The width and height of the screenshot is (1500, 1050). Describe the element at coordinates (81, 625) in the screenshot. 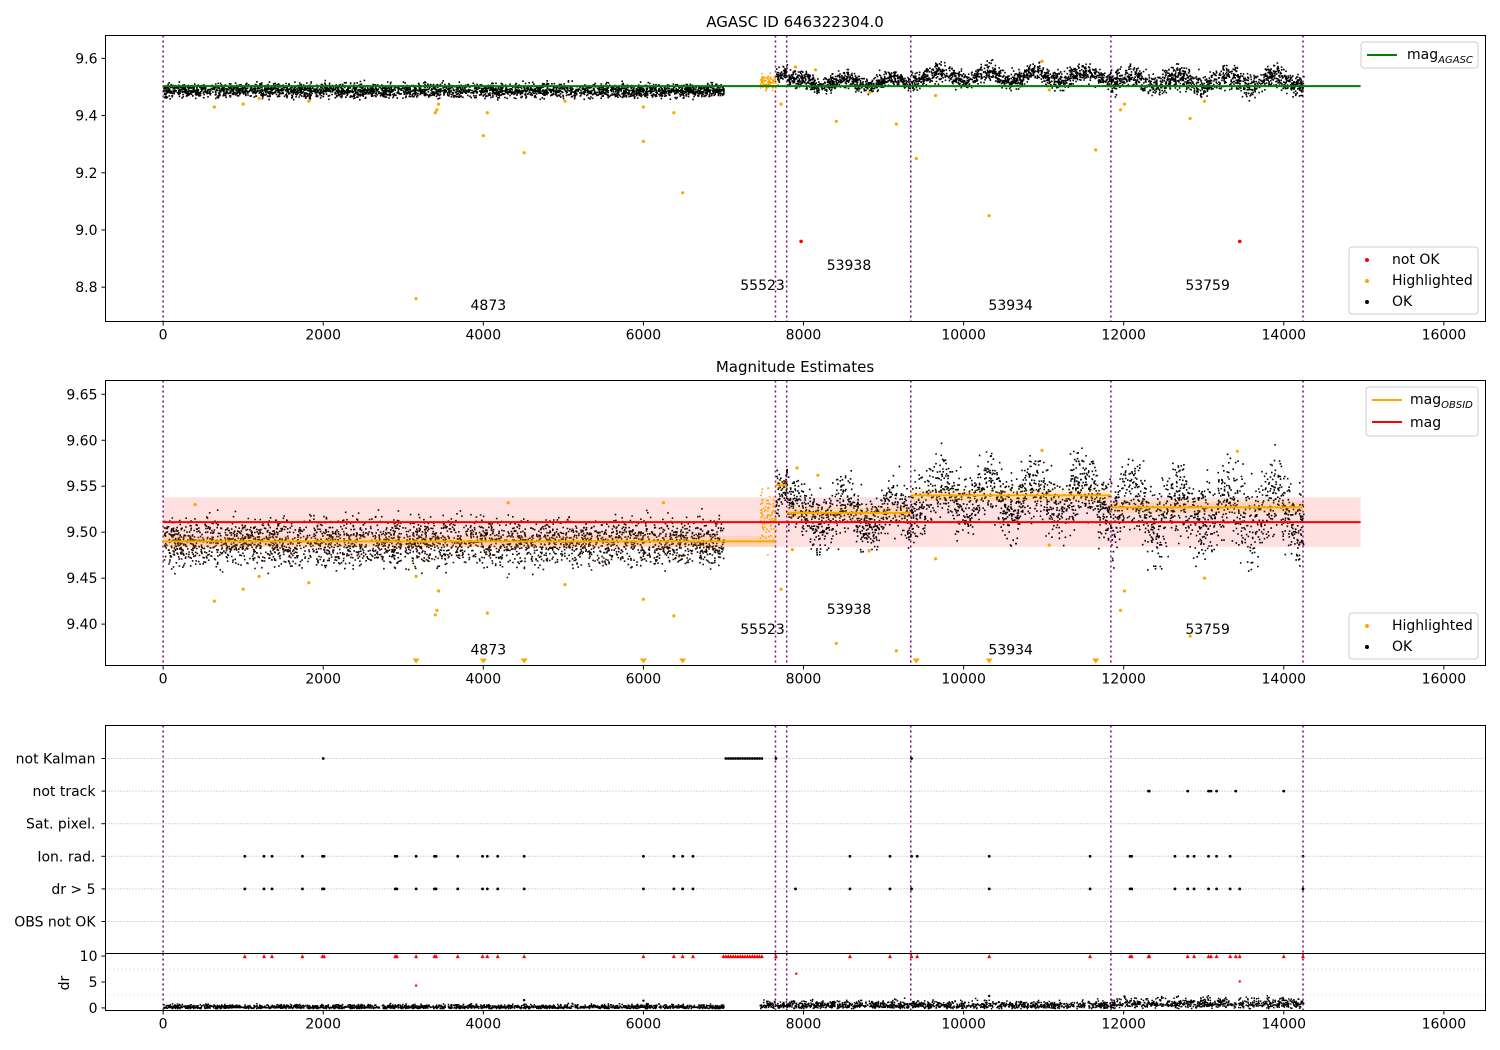

I see `y-tick-label: 9.40` at that location.